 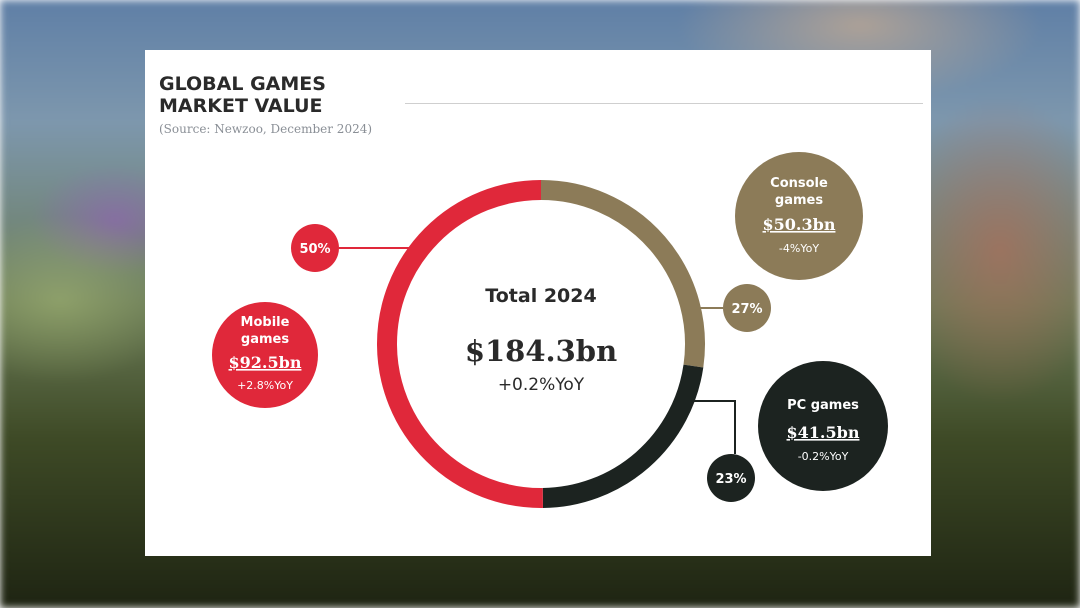 I want to click on pc-percent-bubble, so click(x=731, y=478).